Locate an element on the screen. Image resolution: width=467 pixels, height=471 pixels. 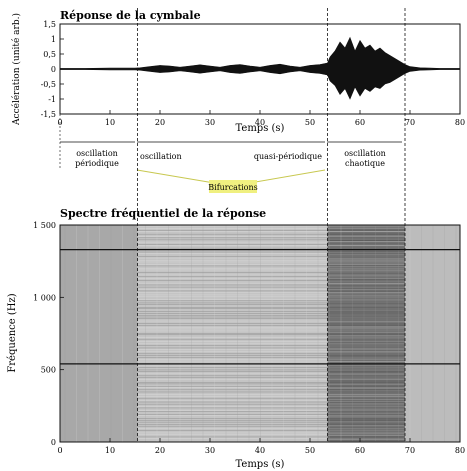
spectrogram-x-tick-label: 70 is located at coordinates (410, 450).